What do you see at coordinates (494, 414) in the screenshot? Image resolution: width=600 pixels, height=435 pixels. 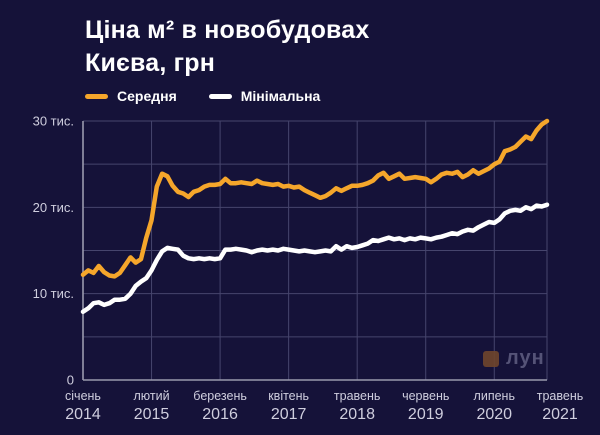 I see `x-tick-year-label: 2020` at bounding box center [494, 414].